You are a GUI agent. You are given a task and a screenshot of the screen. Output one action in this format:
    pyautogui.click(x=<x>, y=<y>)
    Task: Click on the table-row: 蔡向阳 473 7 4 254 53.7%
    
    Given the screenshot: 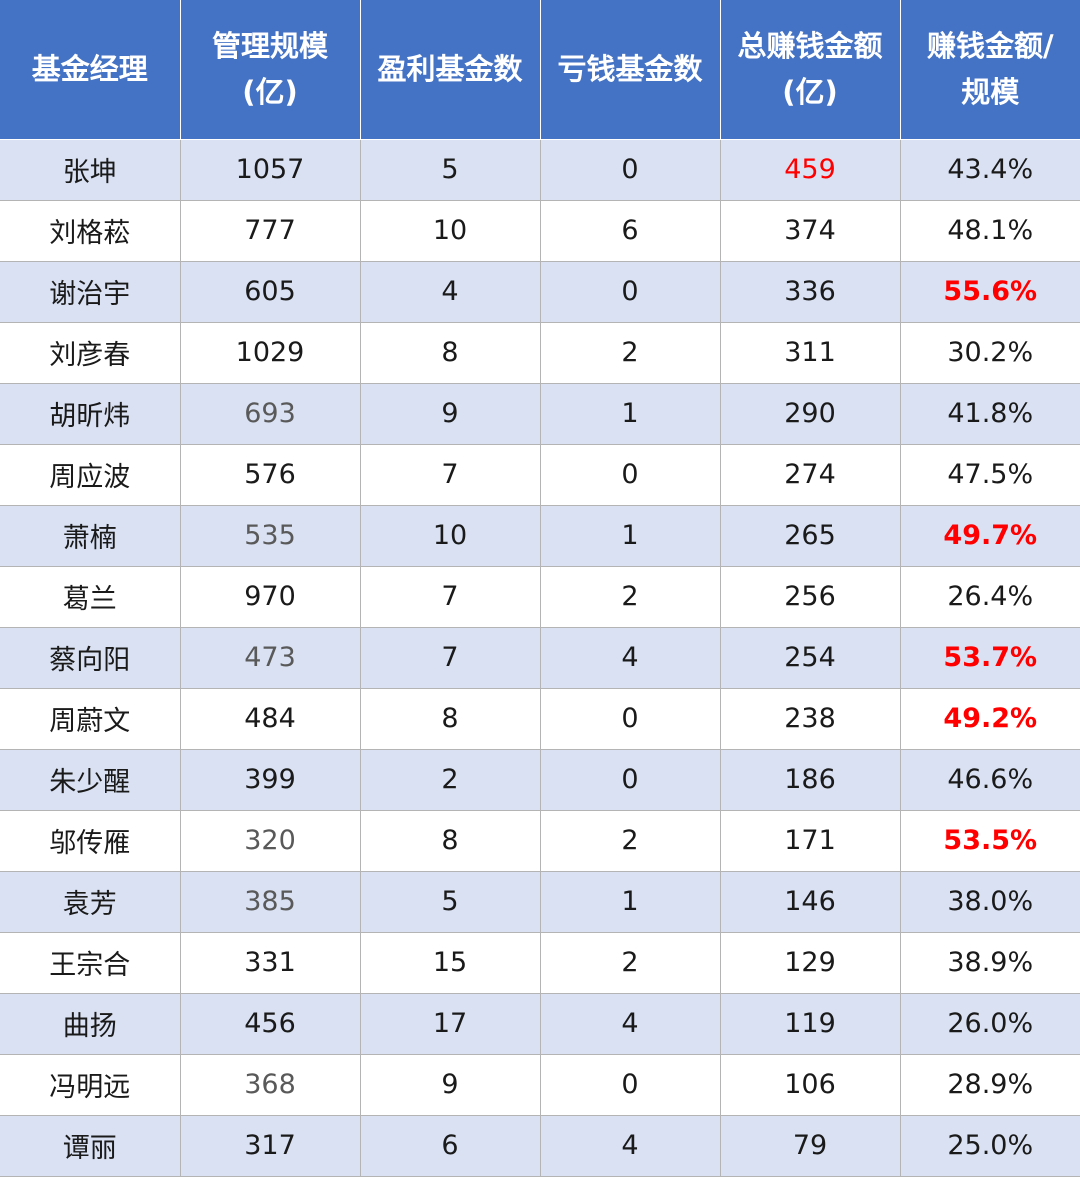 What is the action you would take?
    pyautogui.click(x=540, y=658)
    